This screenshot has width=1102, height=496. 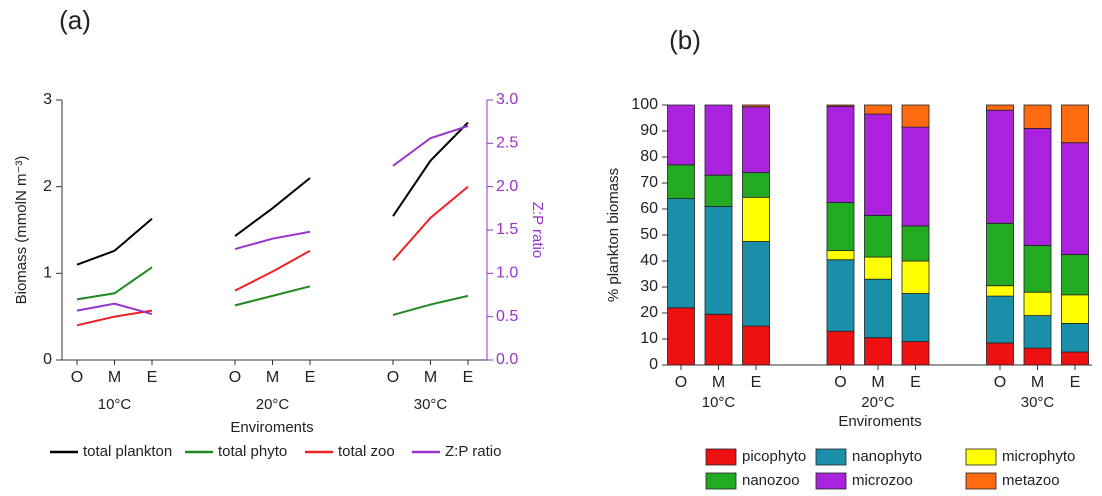 I want to click on y-tick-label: 60, so click(x=649, y=208).